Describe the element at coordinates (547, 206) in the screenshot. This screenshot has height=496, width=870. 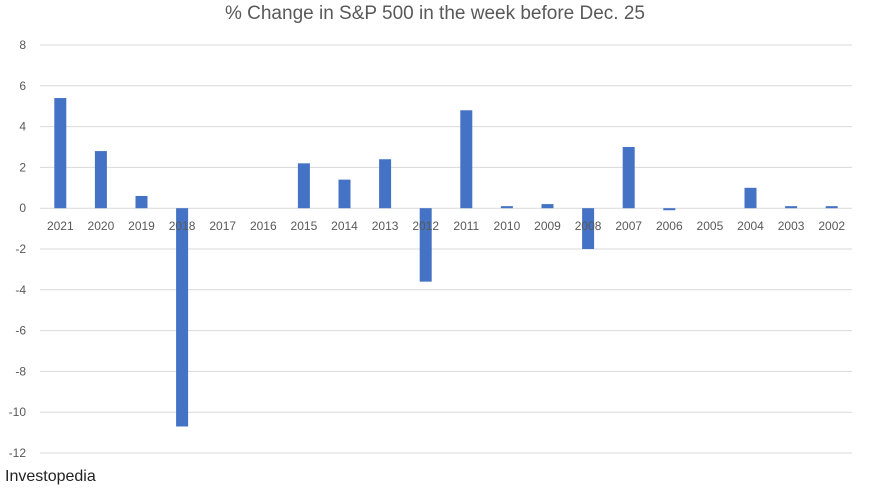
I see `bar-2009` at that location.